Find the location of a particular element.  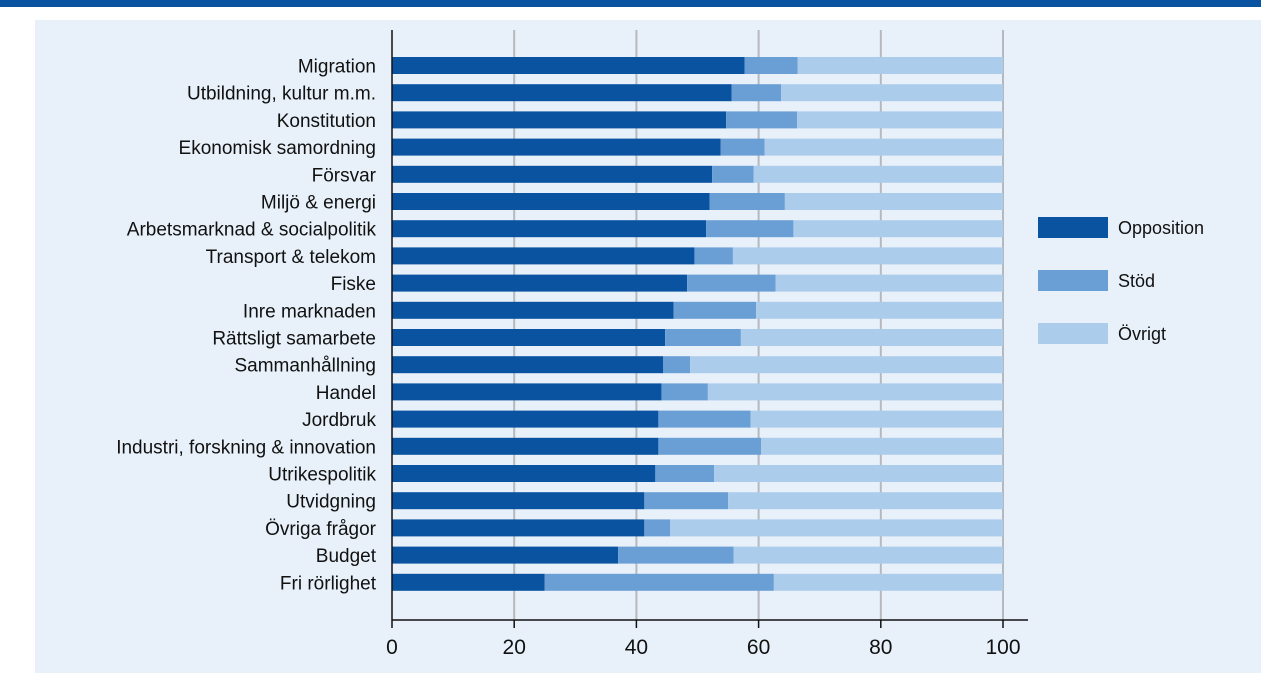

x-tick-label: 60 is located at coordinates (758, 647).